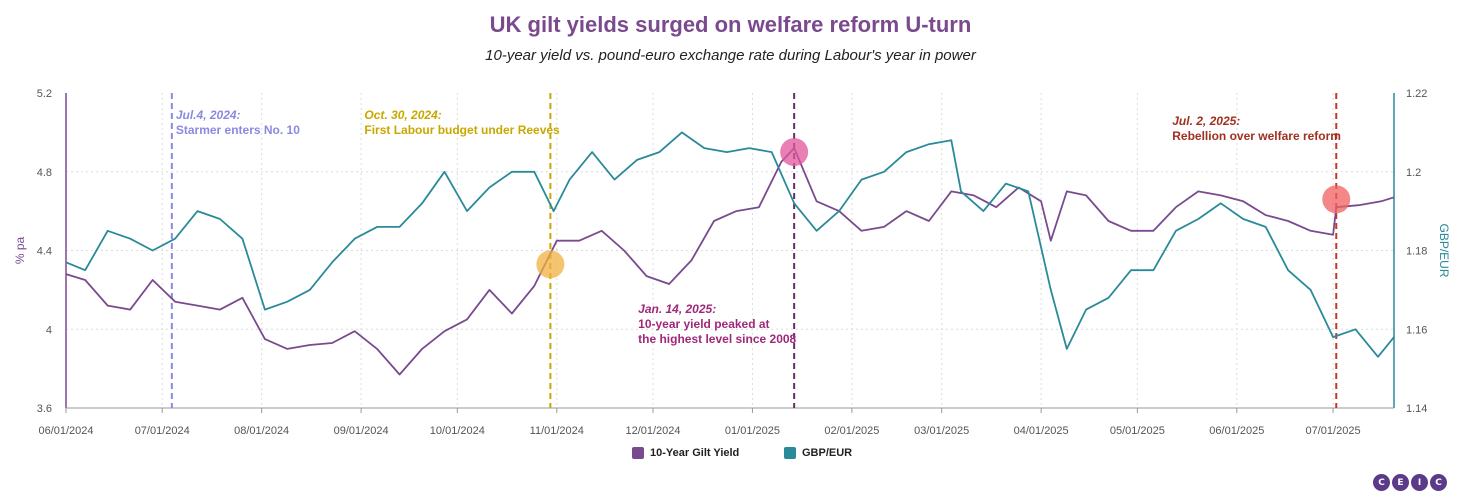 The width and height of the screenshot is (1461, 499). Describe the element at coordinates (44, 173) in the screenshot. I see `y-left-tick-label: 4.8` at that location.